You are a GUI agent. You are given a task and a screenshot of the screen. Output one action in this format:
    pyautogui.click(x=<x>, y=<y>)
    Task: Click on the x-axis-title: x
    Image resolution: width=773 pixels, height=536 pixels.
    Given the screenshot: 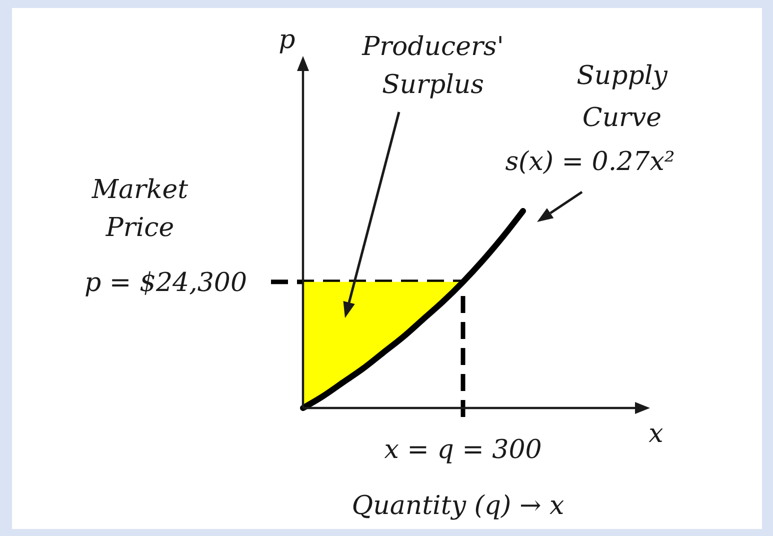 What is the action you would take?
    pyautogui.click(x=656, y=434)
    